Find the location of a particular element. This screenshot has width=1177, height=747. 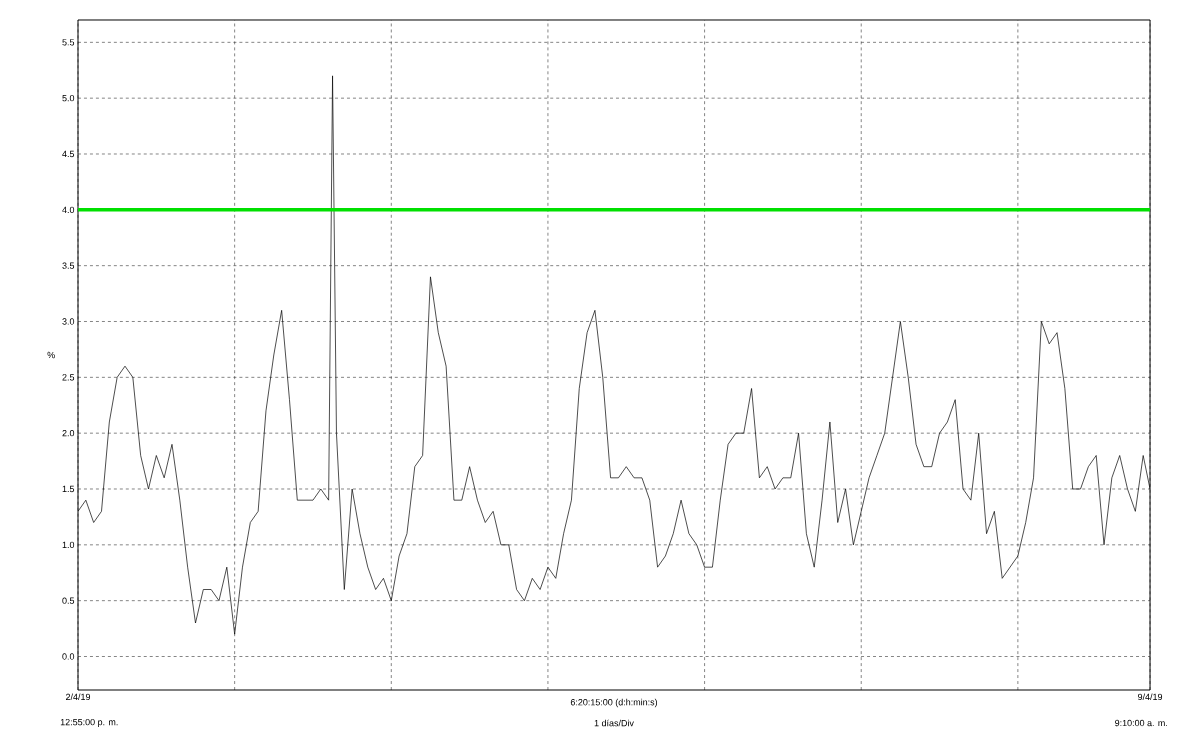

y-tick-label: 1.0 is located at coordinates (68, 545).